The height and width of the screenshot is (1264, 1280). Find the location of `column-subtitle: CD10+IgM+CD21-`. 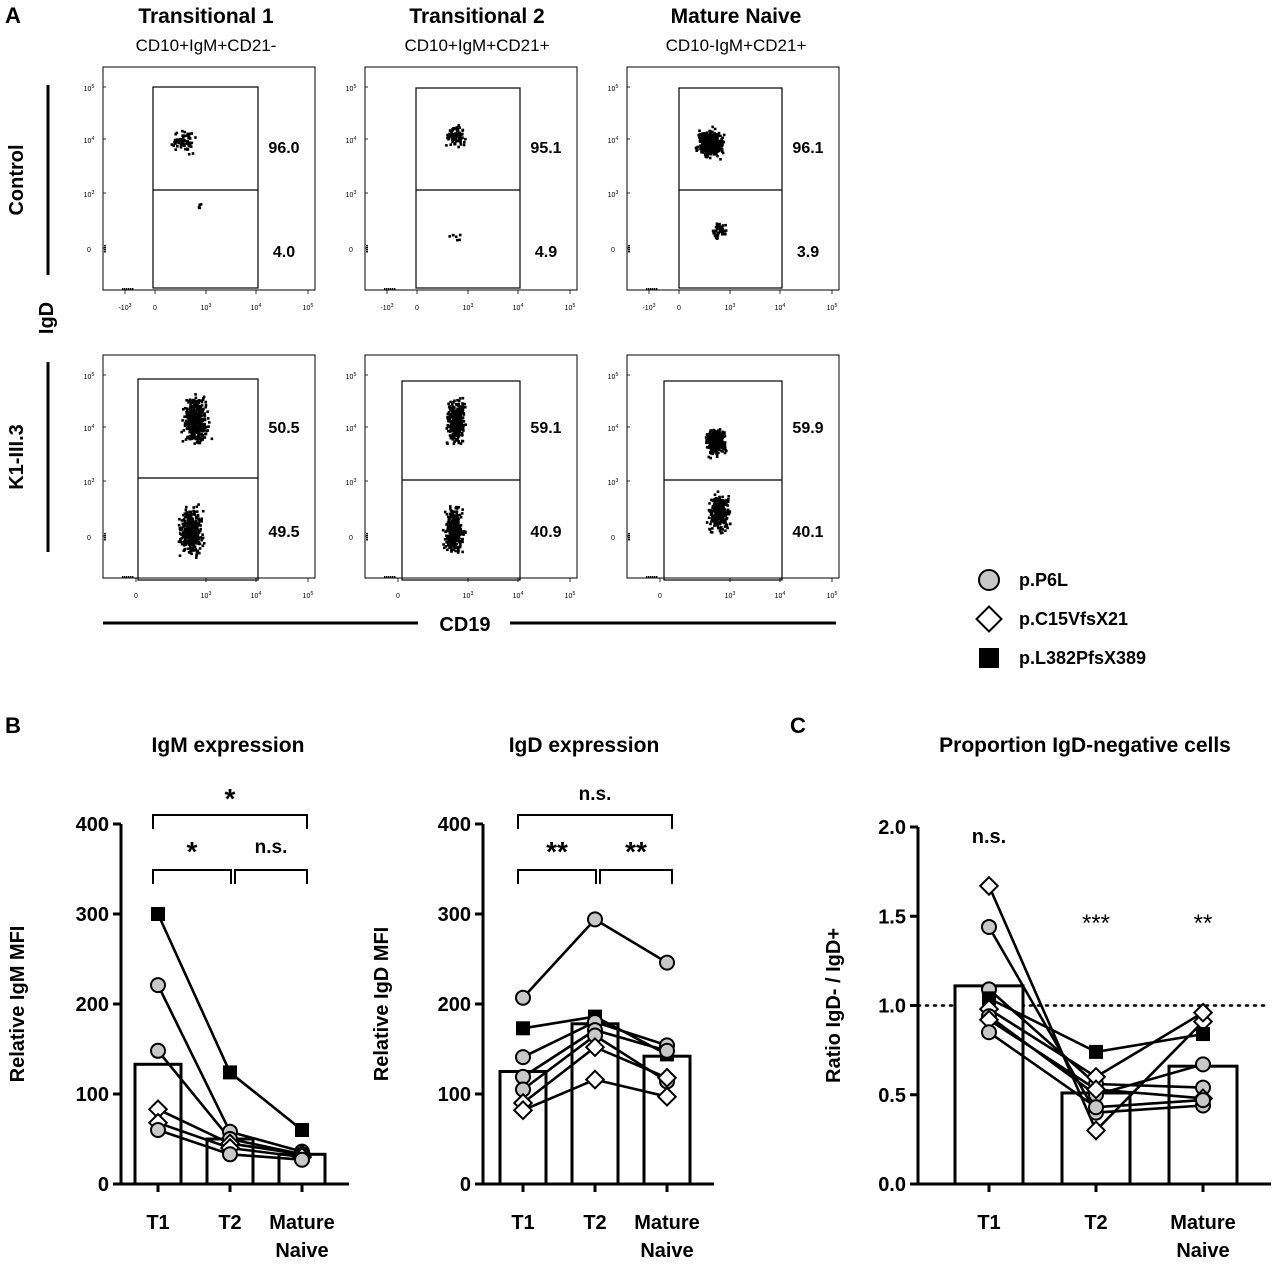

column-subtitle: CD10+IgM+CD21- is located at coordinates (206, 45).